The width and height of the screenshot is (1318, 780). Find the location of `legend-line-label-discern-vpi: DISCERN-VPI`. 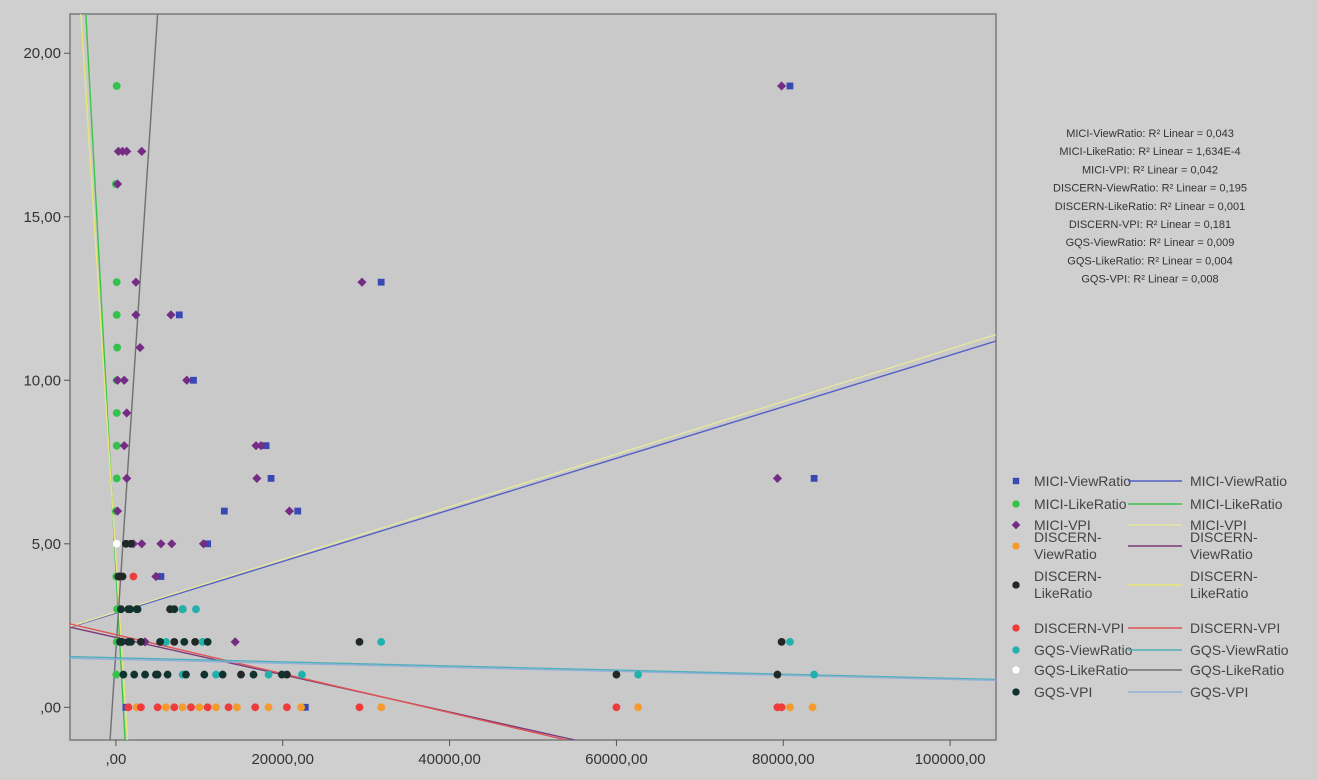

legend-line-label-discern-vpi: DISCERN-VPI is located at coordinates (1235, 628).